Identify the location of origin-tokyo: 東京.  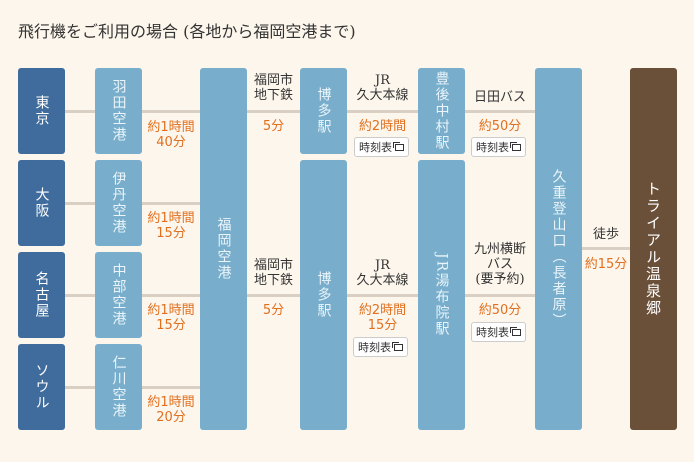
(41, 111).